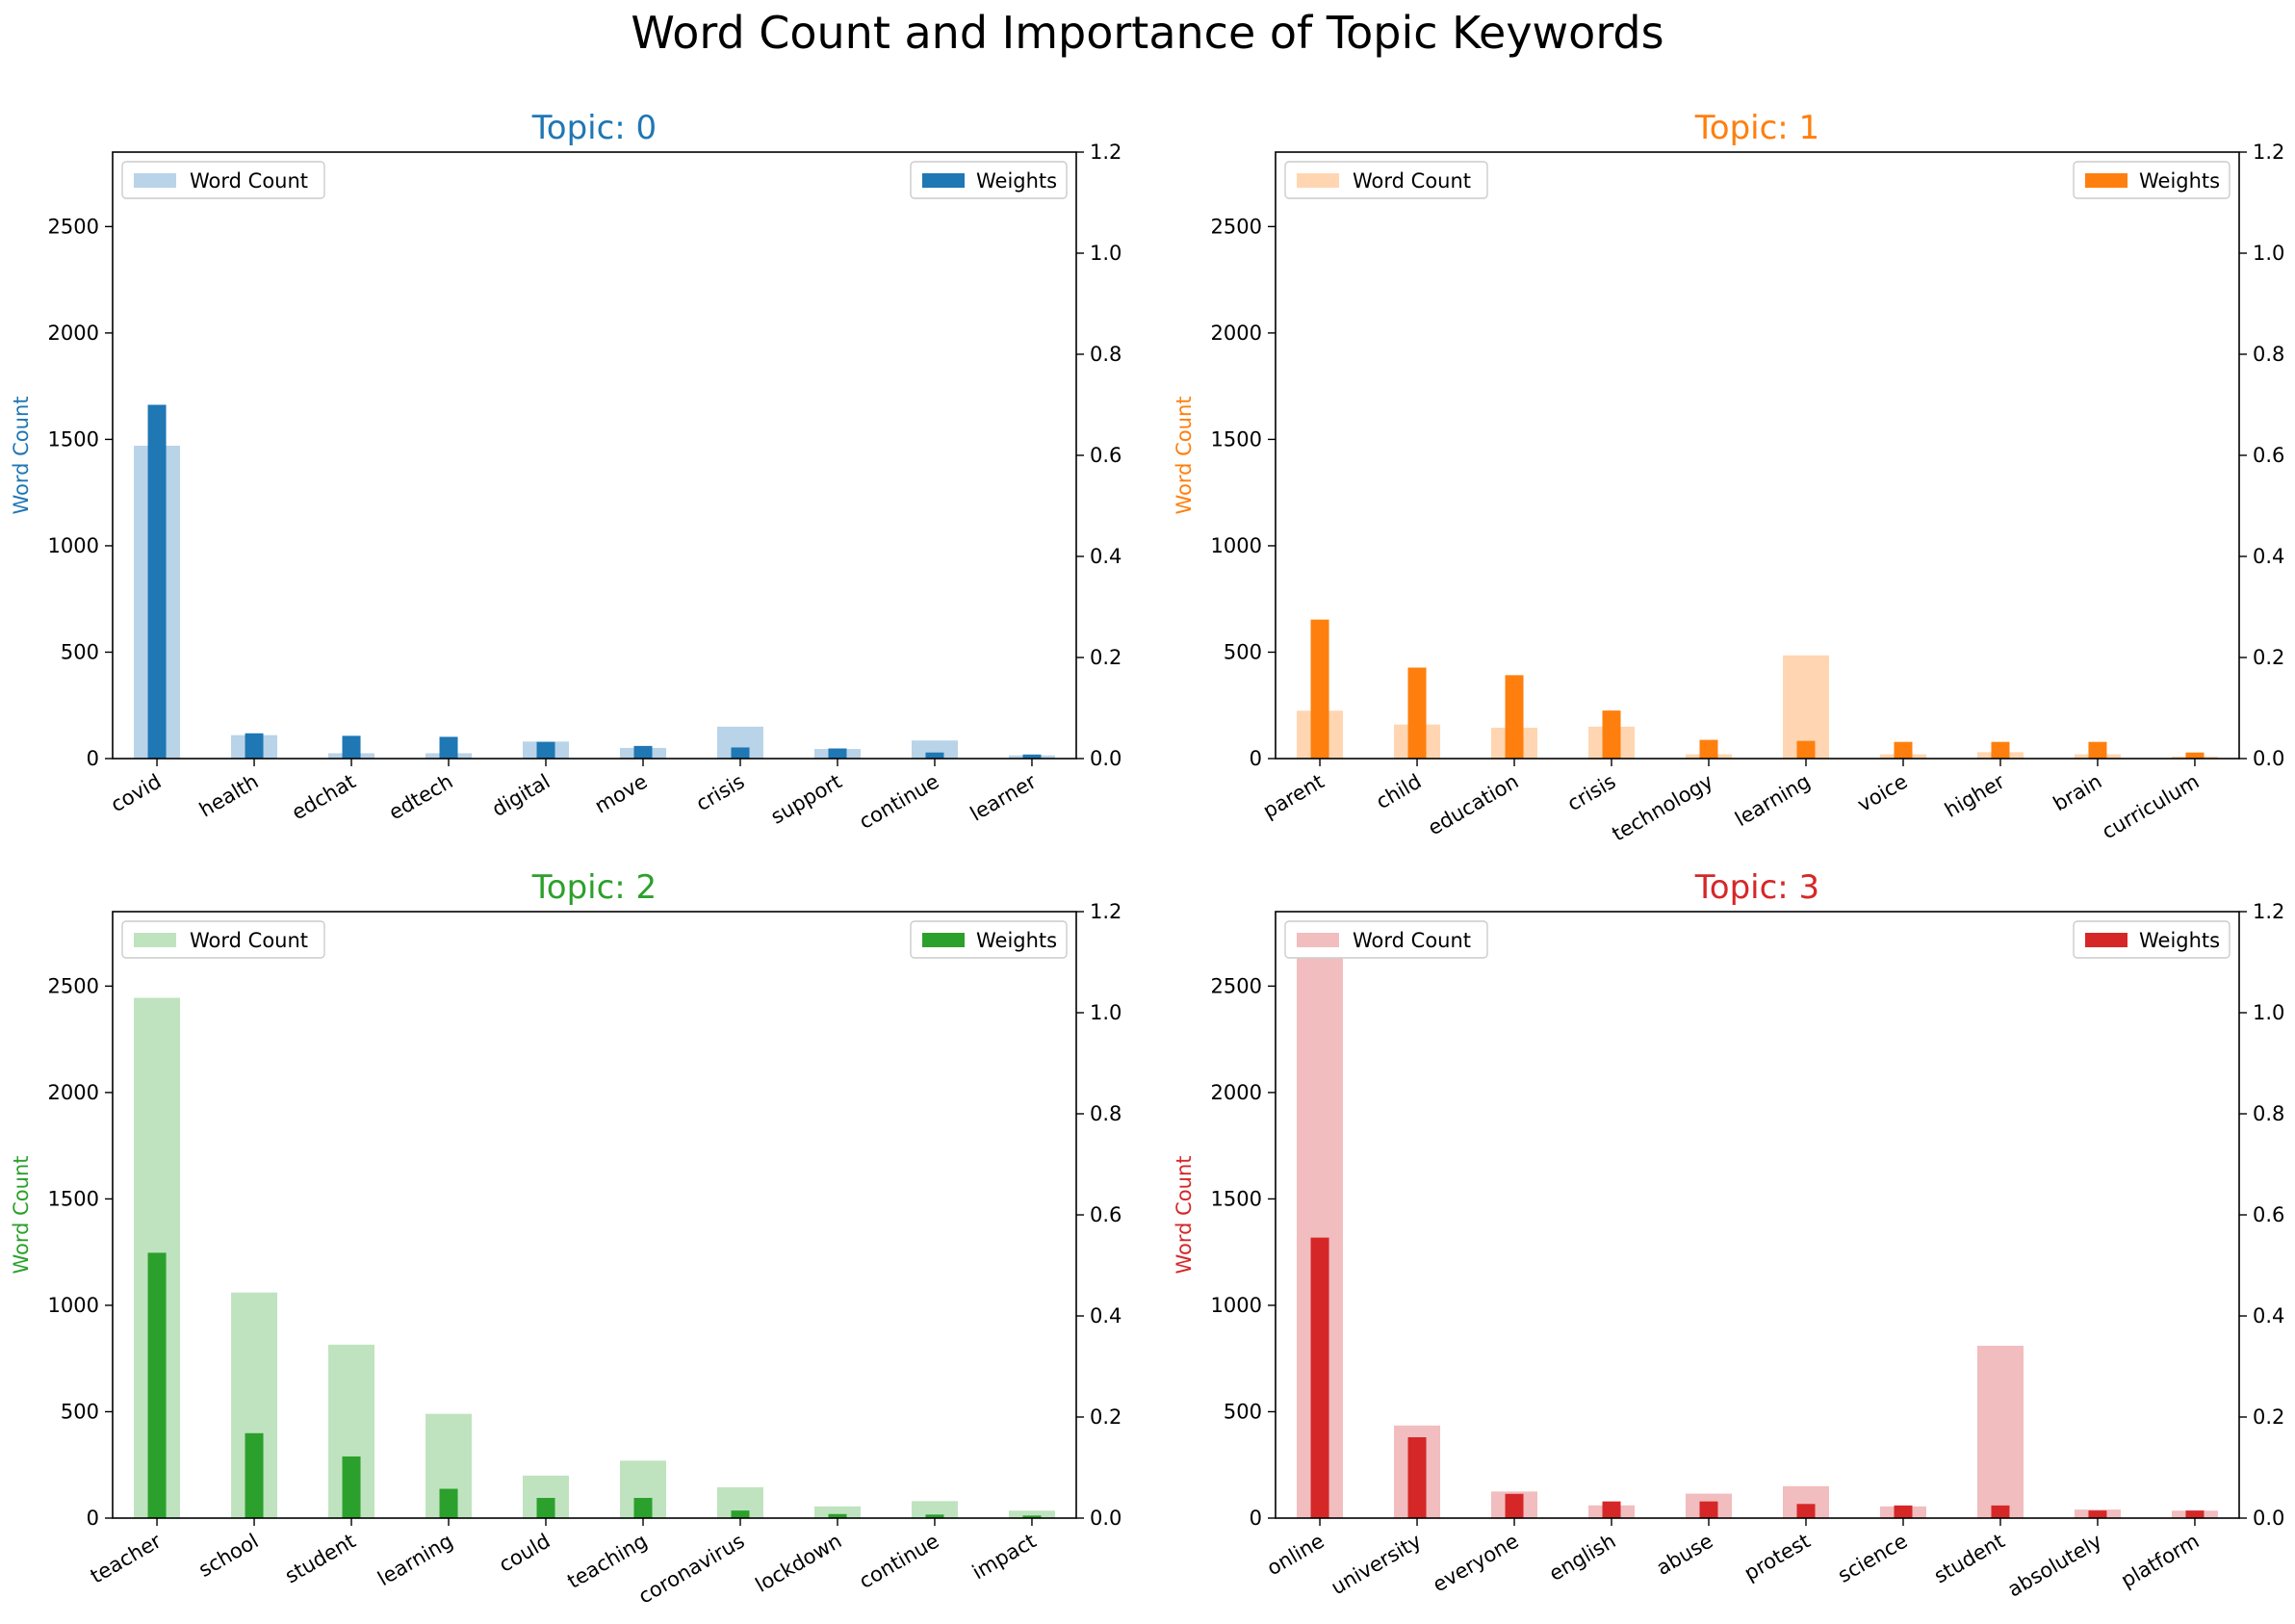 The width and height of the screenshot is (2295, 1624). Describe the element at coordinates (1903, 1511) in the screenshot. I see `weight-bar-science` at that location.